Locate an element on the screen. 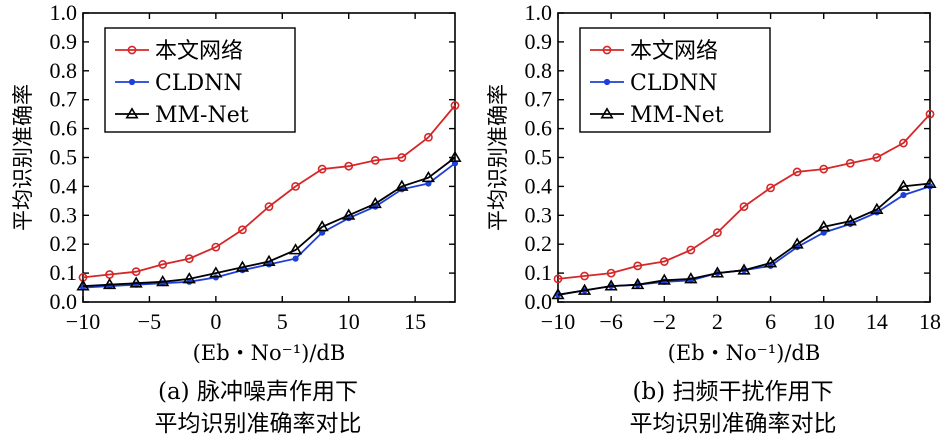 The image size is (946, 442). legend-item: CLDNN is located at coordinates (179, 83).